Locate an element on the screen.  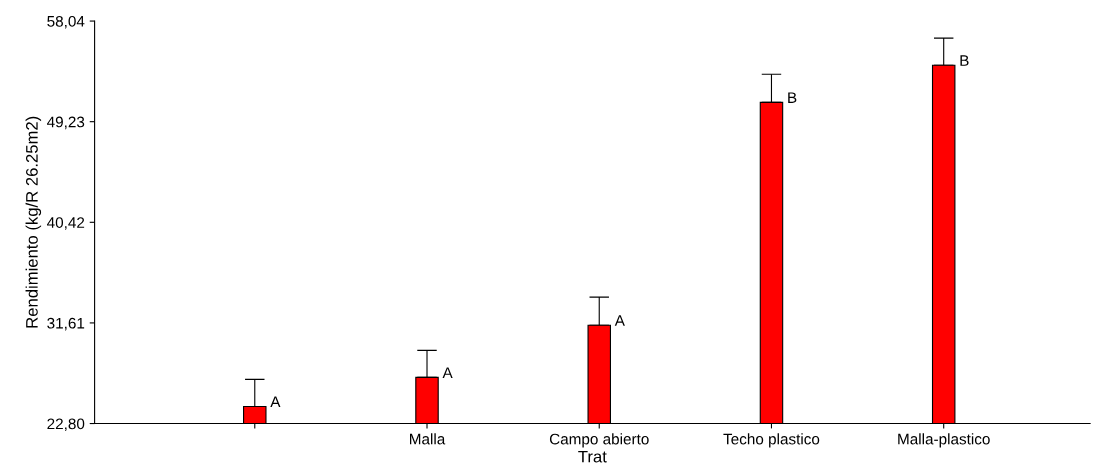
y-tick-label: 22,80 is located at coordinates (66, 425).